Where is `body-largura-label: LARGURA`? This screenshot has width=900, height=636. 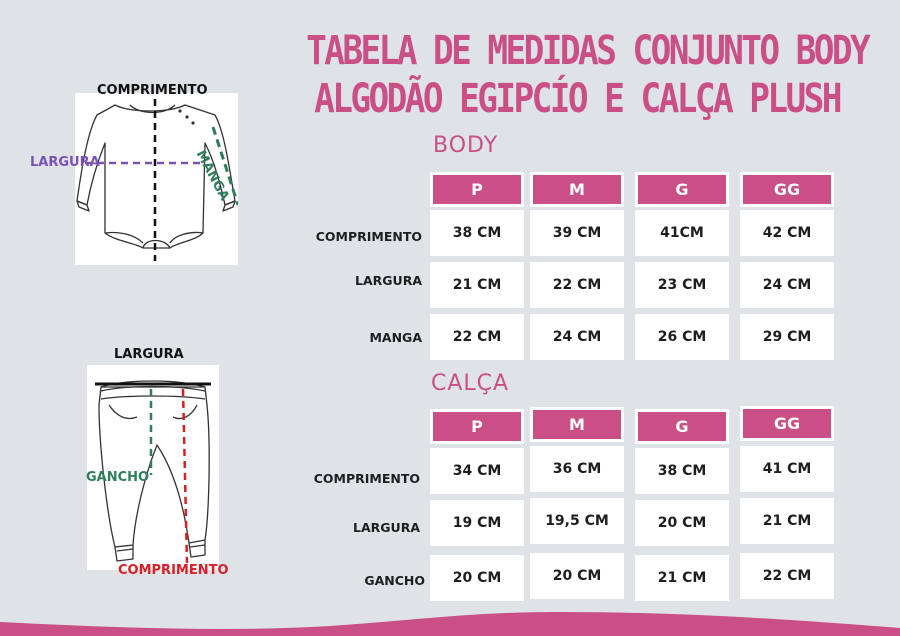 body-largura-label: LARGURA is located at coordinates (65, 162).